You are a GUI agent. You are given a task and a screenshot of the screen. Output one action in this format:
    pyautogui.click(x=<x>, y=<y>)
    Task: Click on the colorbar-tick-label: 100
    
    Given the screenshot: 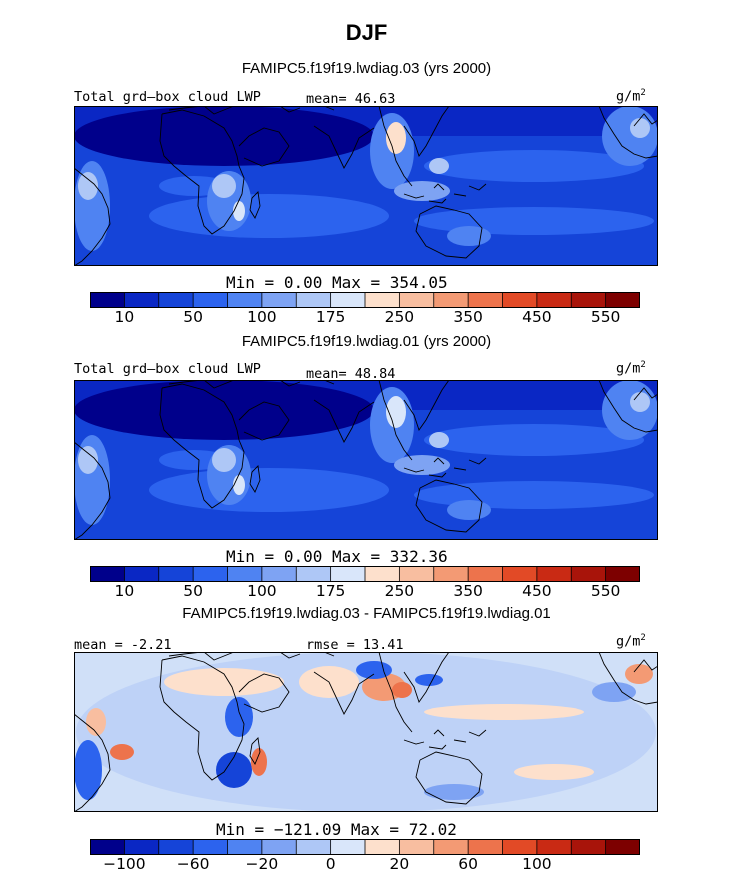 What is the action you would take?
    pyautogui.click(x=262, y=317)
    